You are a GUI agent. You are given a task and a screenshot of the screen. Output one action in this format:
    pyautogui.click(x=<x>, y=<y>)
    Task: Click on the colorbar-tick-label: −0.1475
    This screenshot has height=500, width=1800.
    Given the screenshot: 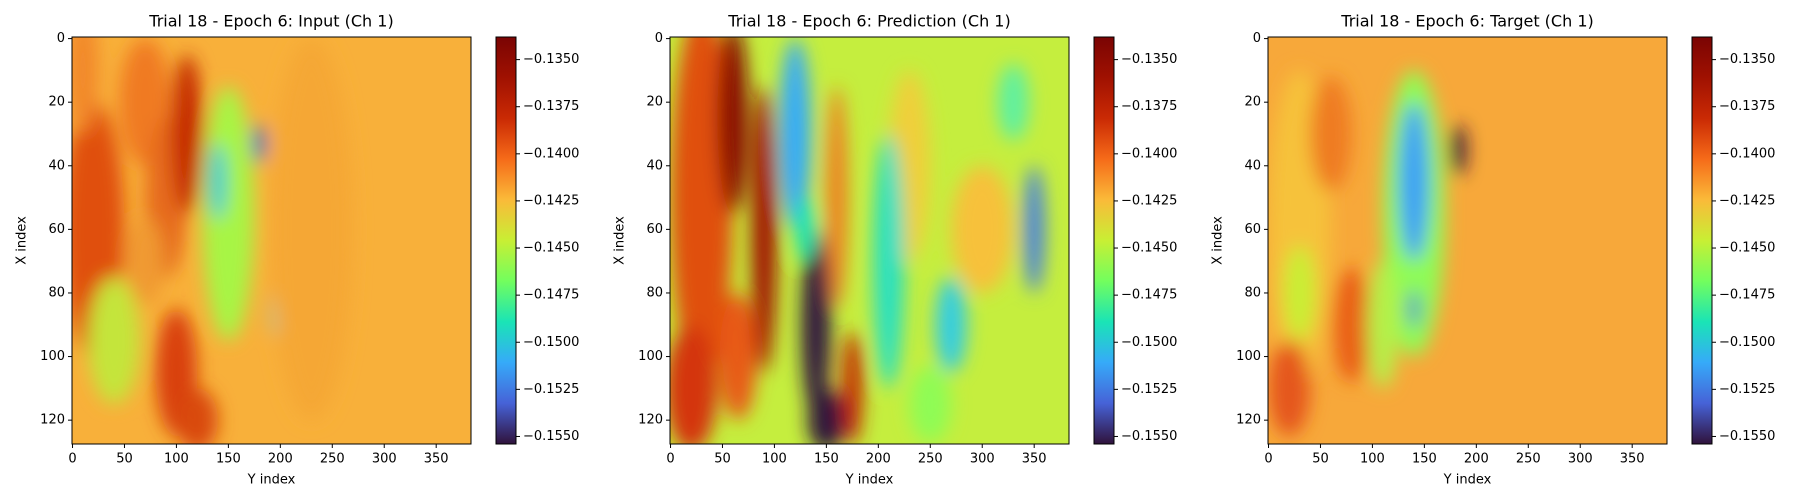 What is the action you would take?
    pyautogui.click(x=551, y=295)
    